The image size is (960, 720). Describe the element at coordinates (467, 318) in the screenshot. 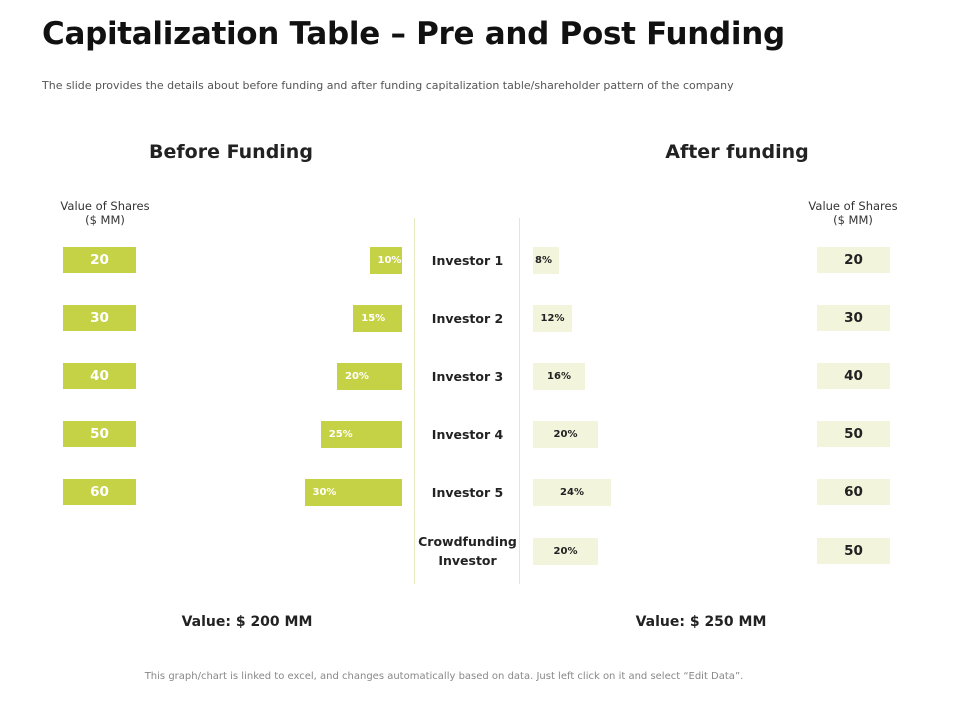

I see `investor-label: Investor 2` at that location.